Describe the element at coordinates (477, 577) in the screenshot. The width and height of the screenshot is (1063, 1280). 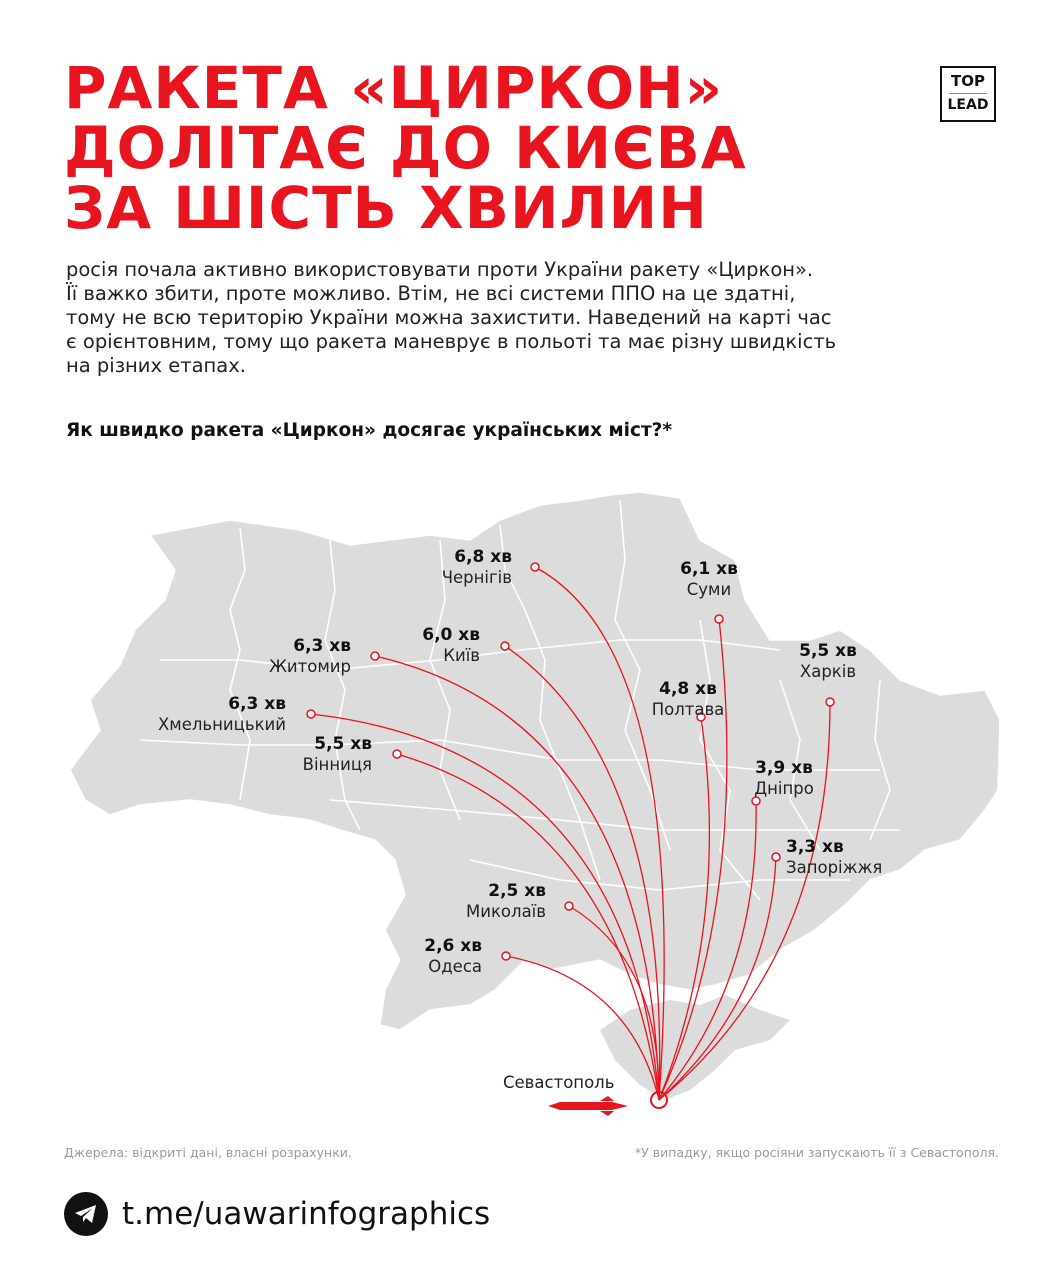
I see `city-name-label: Чернігів` at that location.